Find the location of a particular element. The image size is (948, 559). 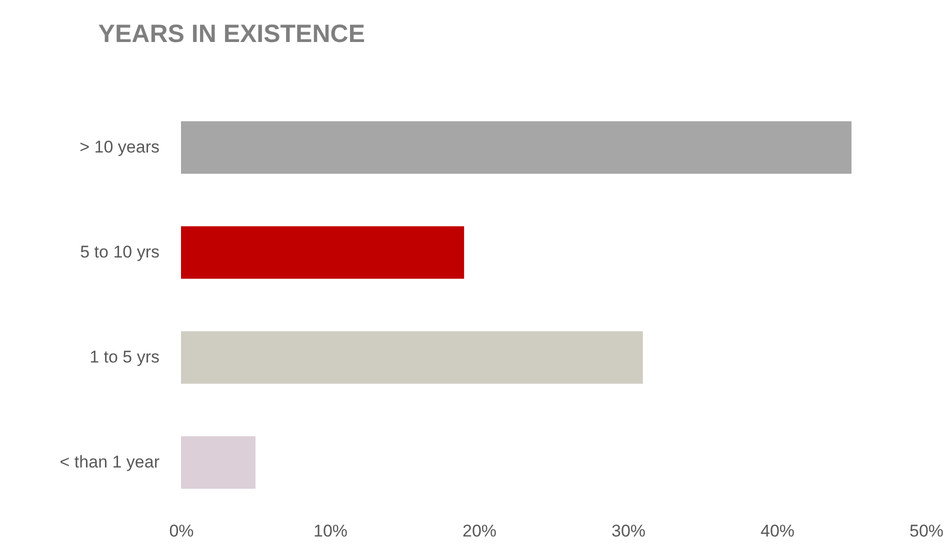

y-tick-label: < than 1 year is located at coordinates (110, 462).